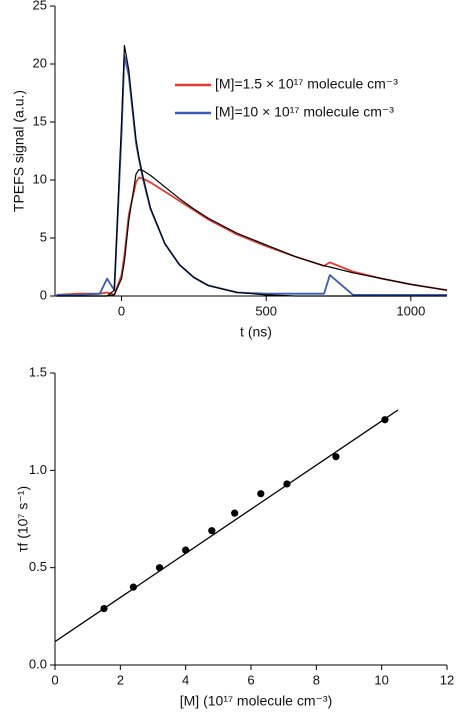 The width and height of the screenshot is (474, 718). Describe the element at coordinates (19, 151) in the screenshot. I see `y-axis-label: TPEFS signal (a.u.)` at that location.